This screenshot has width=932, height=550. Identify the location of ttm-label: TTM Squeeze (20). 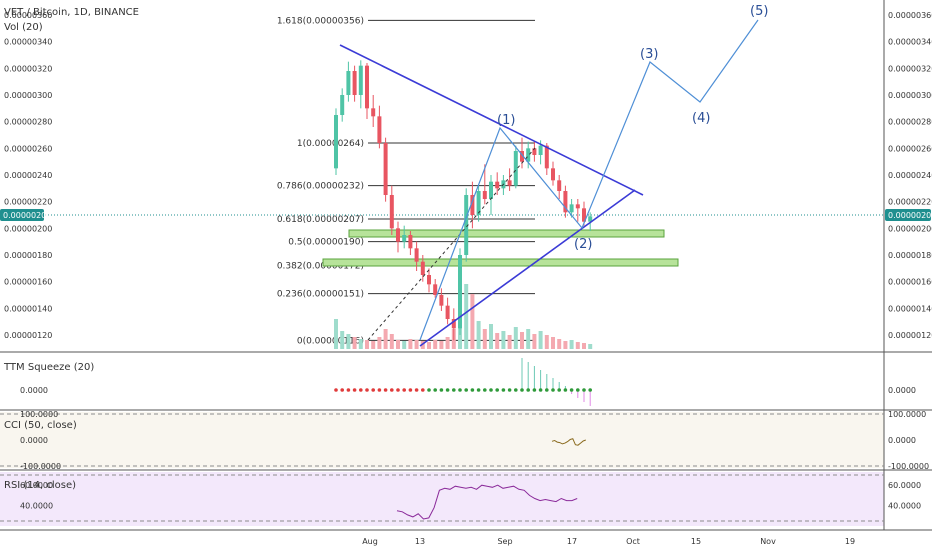
(48, 367).